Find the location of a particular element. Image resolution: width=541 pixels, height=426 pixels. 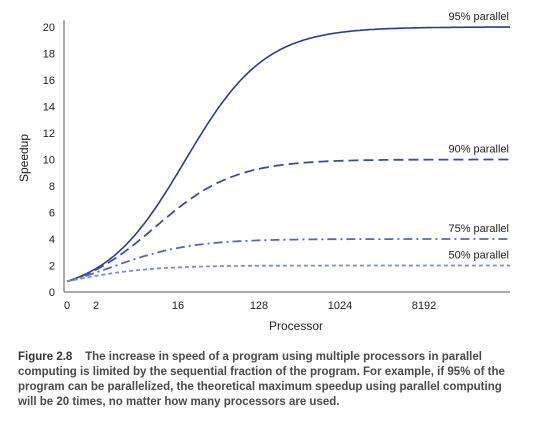

figure-label: Figure 2.8 is located at coordinates (45, 357).